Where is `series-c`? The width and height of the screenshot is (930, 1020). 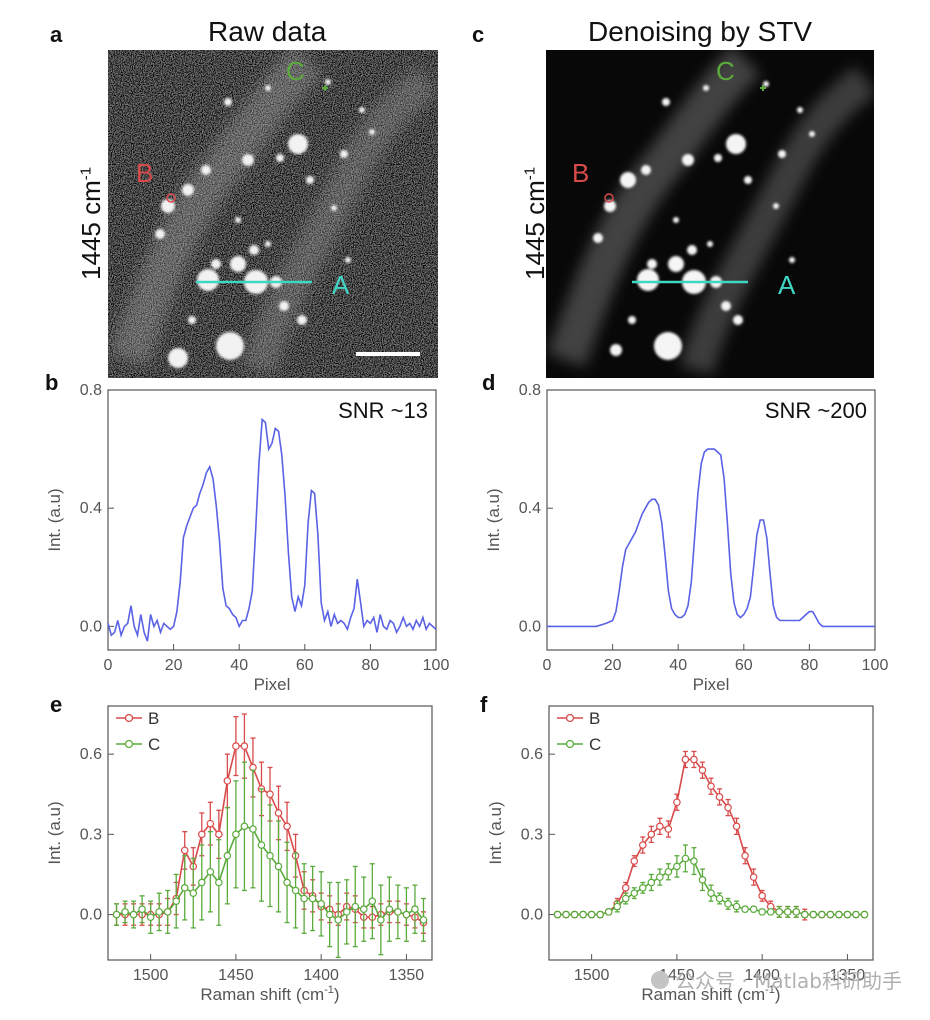 series-c is located at coordinates (711, 881).